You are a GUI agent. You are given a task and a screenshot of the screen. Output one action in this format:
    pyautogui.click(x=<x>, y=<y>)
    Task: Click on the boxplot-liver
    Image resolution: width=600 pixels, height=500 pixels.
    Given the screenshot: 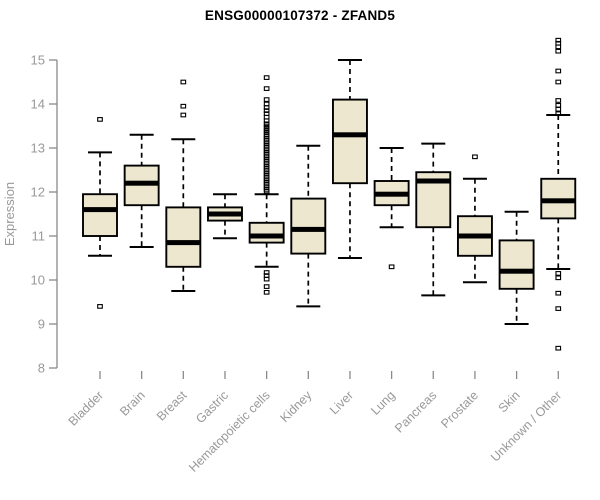 What is the action you would take?
    pyautogui.click(x=350, y=159)
    